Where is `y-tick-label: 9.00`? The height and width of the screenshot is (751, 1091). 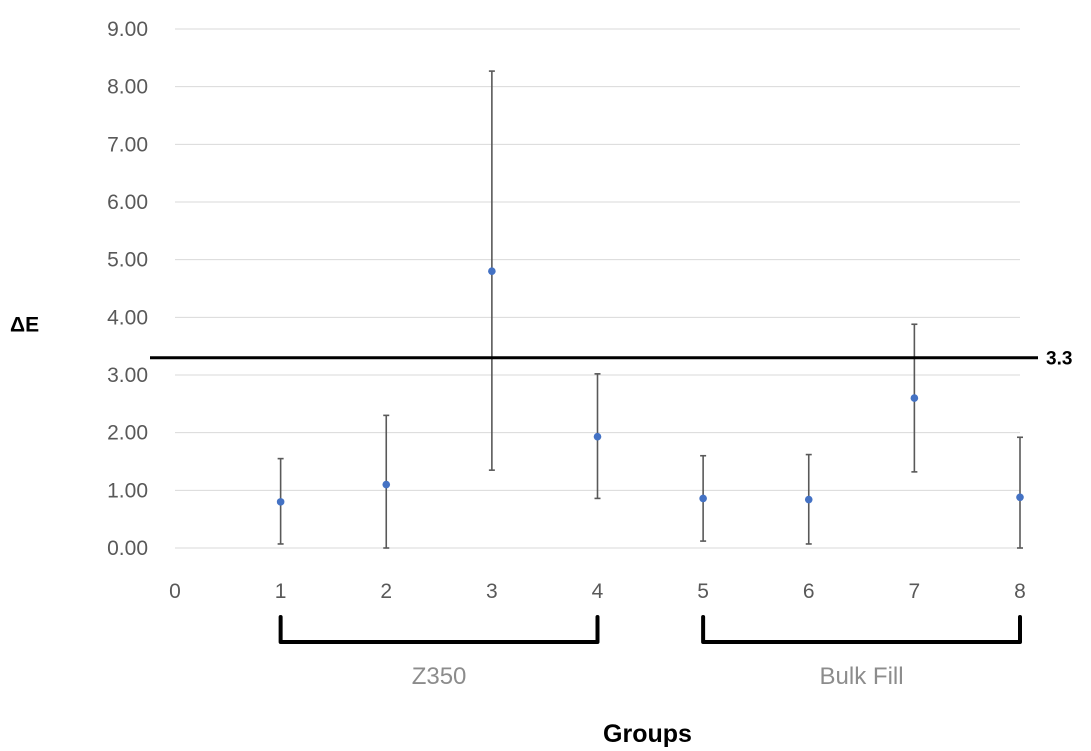 y-tick-label: 9.00 is located at coordinates (127, 29).